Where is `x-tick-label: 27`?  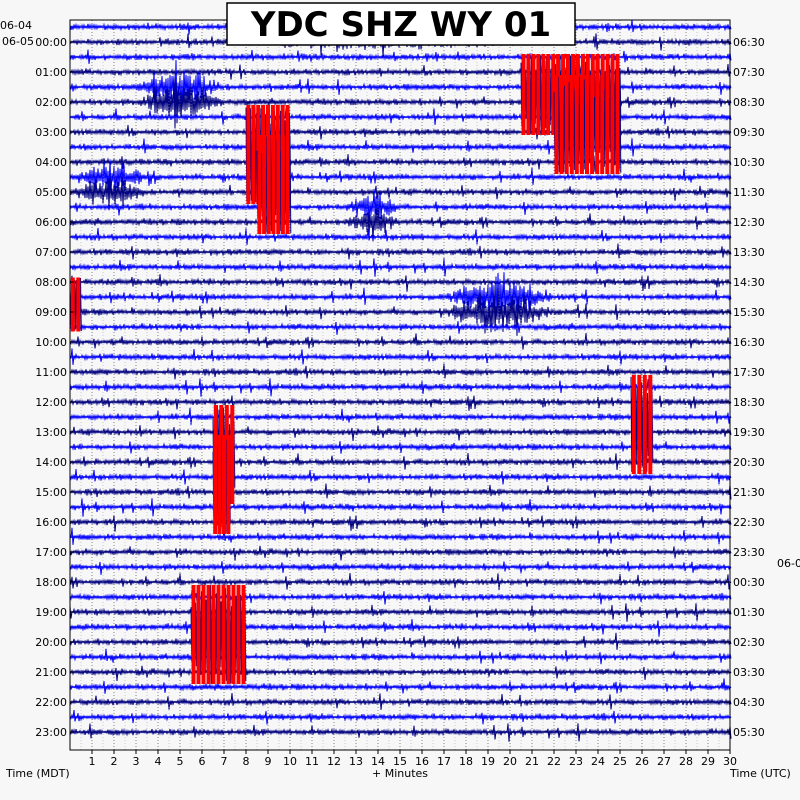
x-tick-label: 27 is located at coordinates (664, 761).